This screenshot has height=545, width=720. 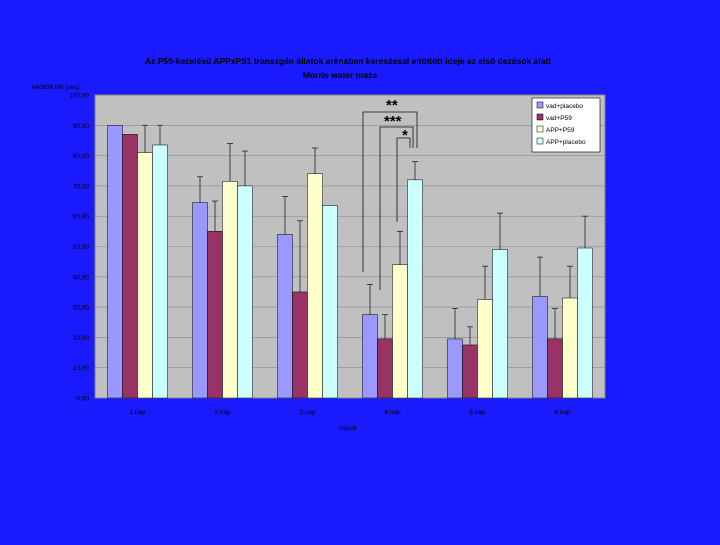 I want to click on x-tick-label: 3.nap, so click(x=307, y=412).